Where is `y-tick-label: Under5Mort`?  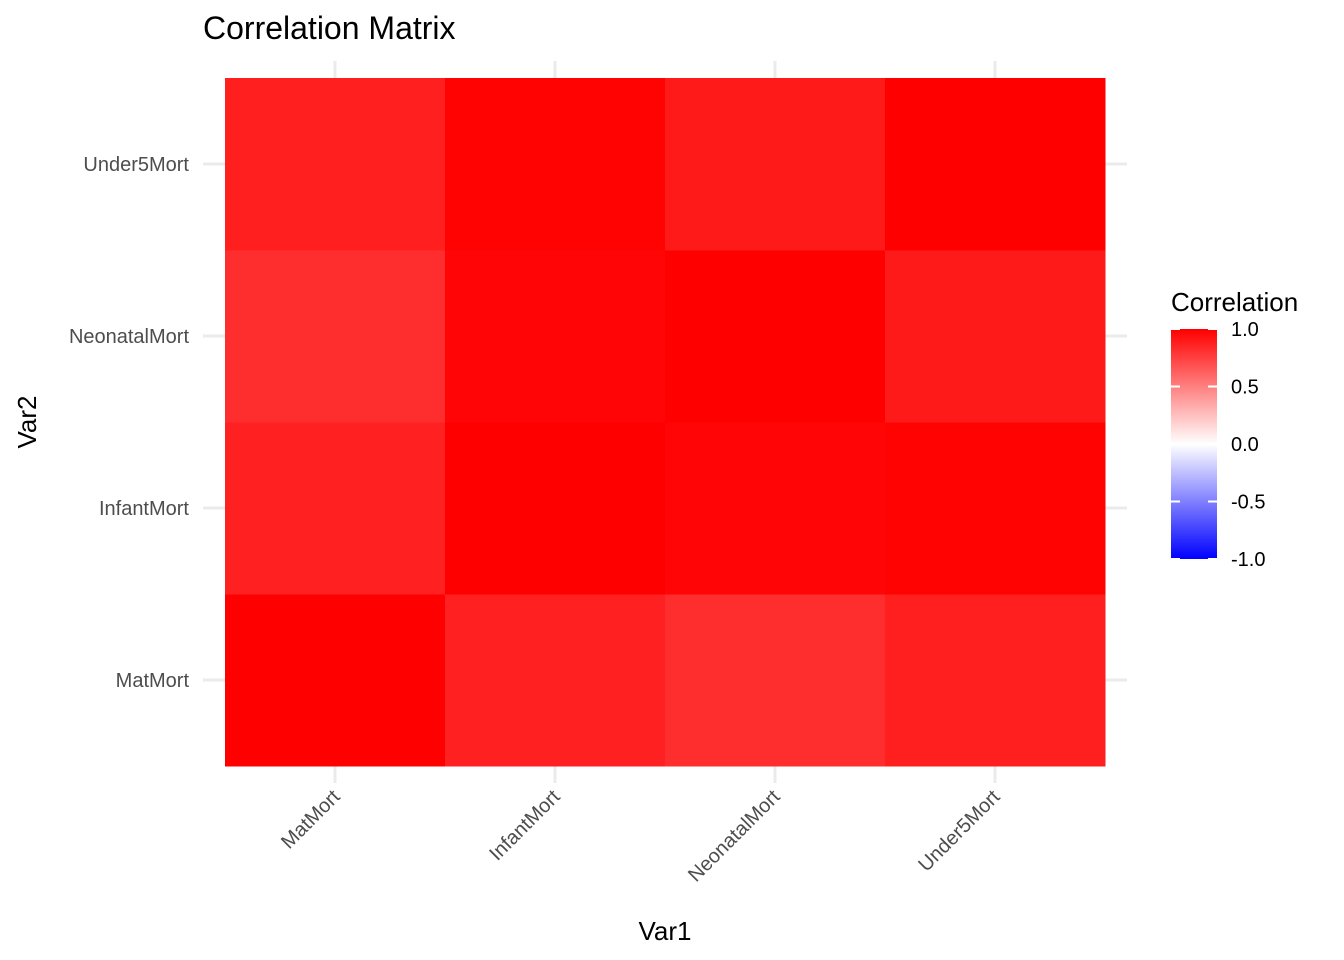
y-tick-label: Under5Mort is located at coordinates (136, 165).